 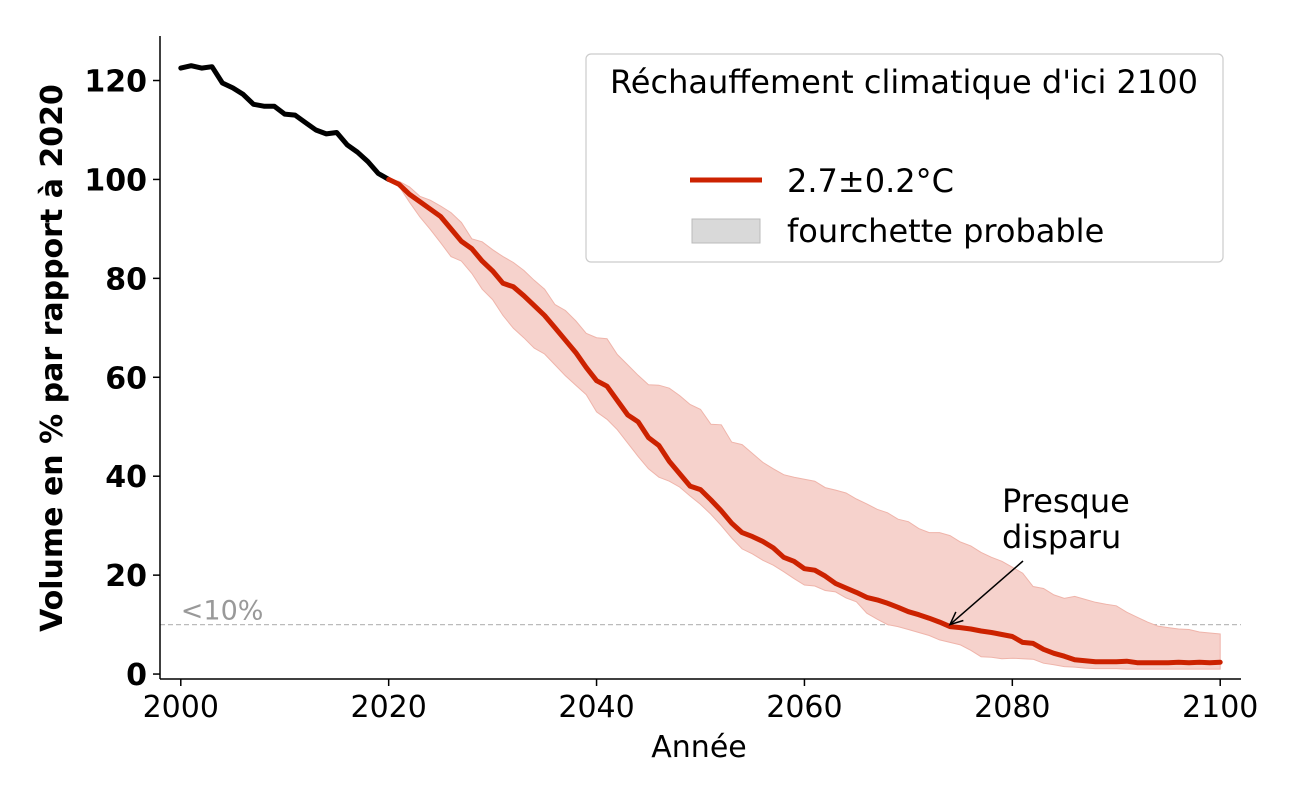 I want to click on annotation-arrow-line, so click(x=986, y=593).